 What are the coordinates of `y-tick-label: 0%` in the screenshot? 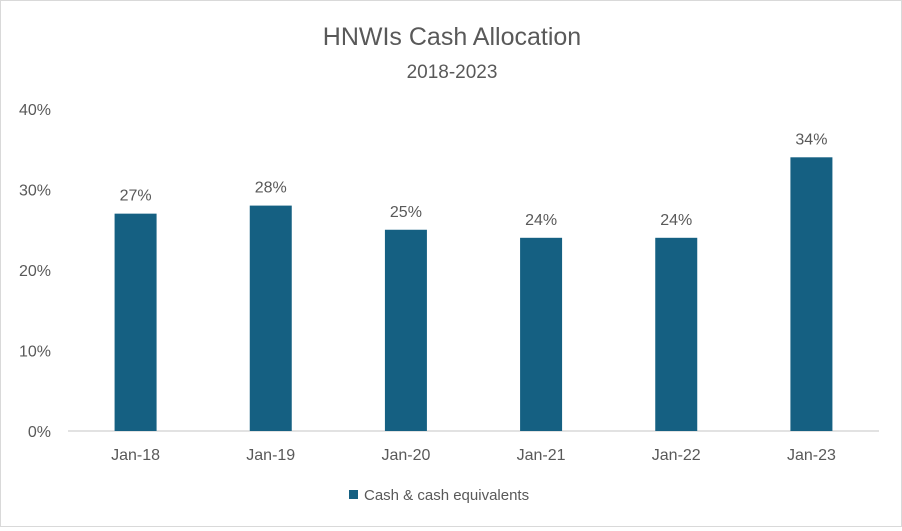 It's located at (39, 432).